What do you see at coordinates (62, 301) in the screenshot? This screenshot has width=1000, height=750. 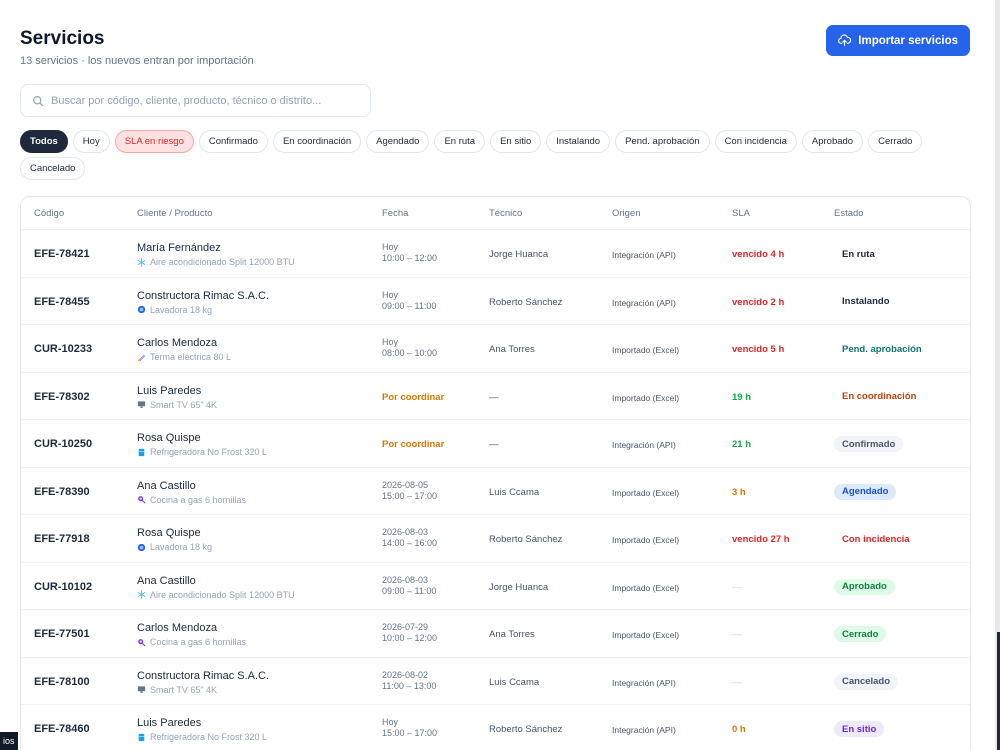 I see `service-code: EFE-78455` at bounding box center [62, 301].